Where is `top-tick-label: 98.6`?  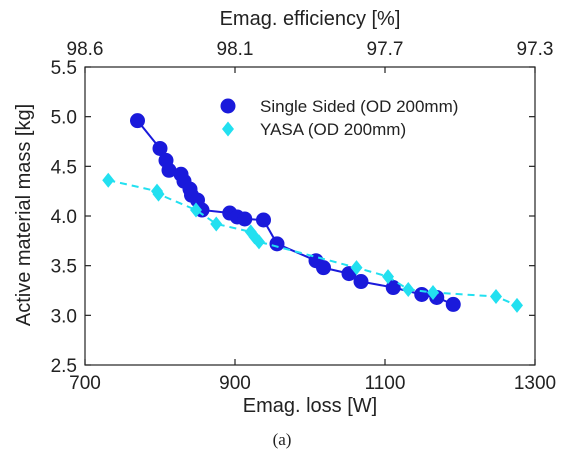
top-tick-label: 98.6 is located at coordinates (85, 49).